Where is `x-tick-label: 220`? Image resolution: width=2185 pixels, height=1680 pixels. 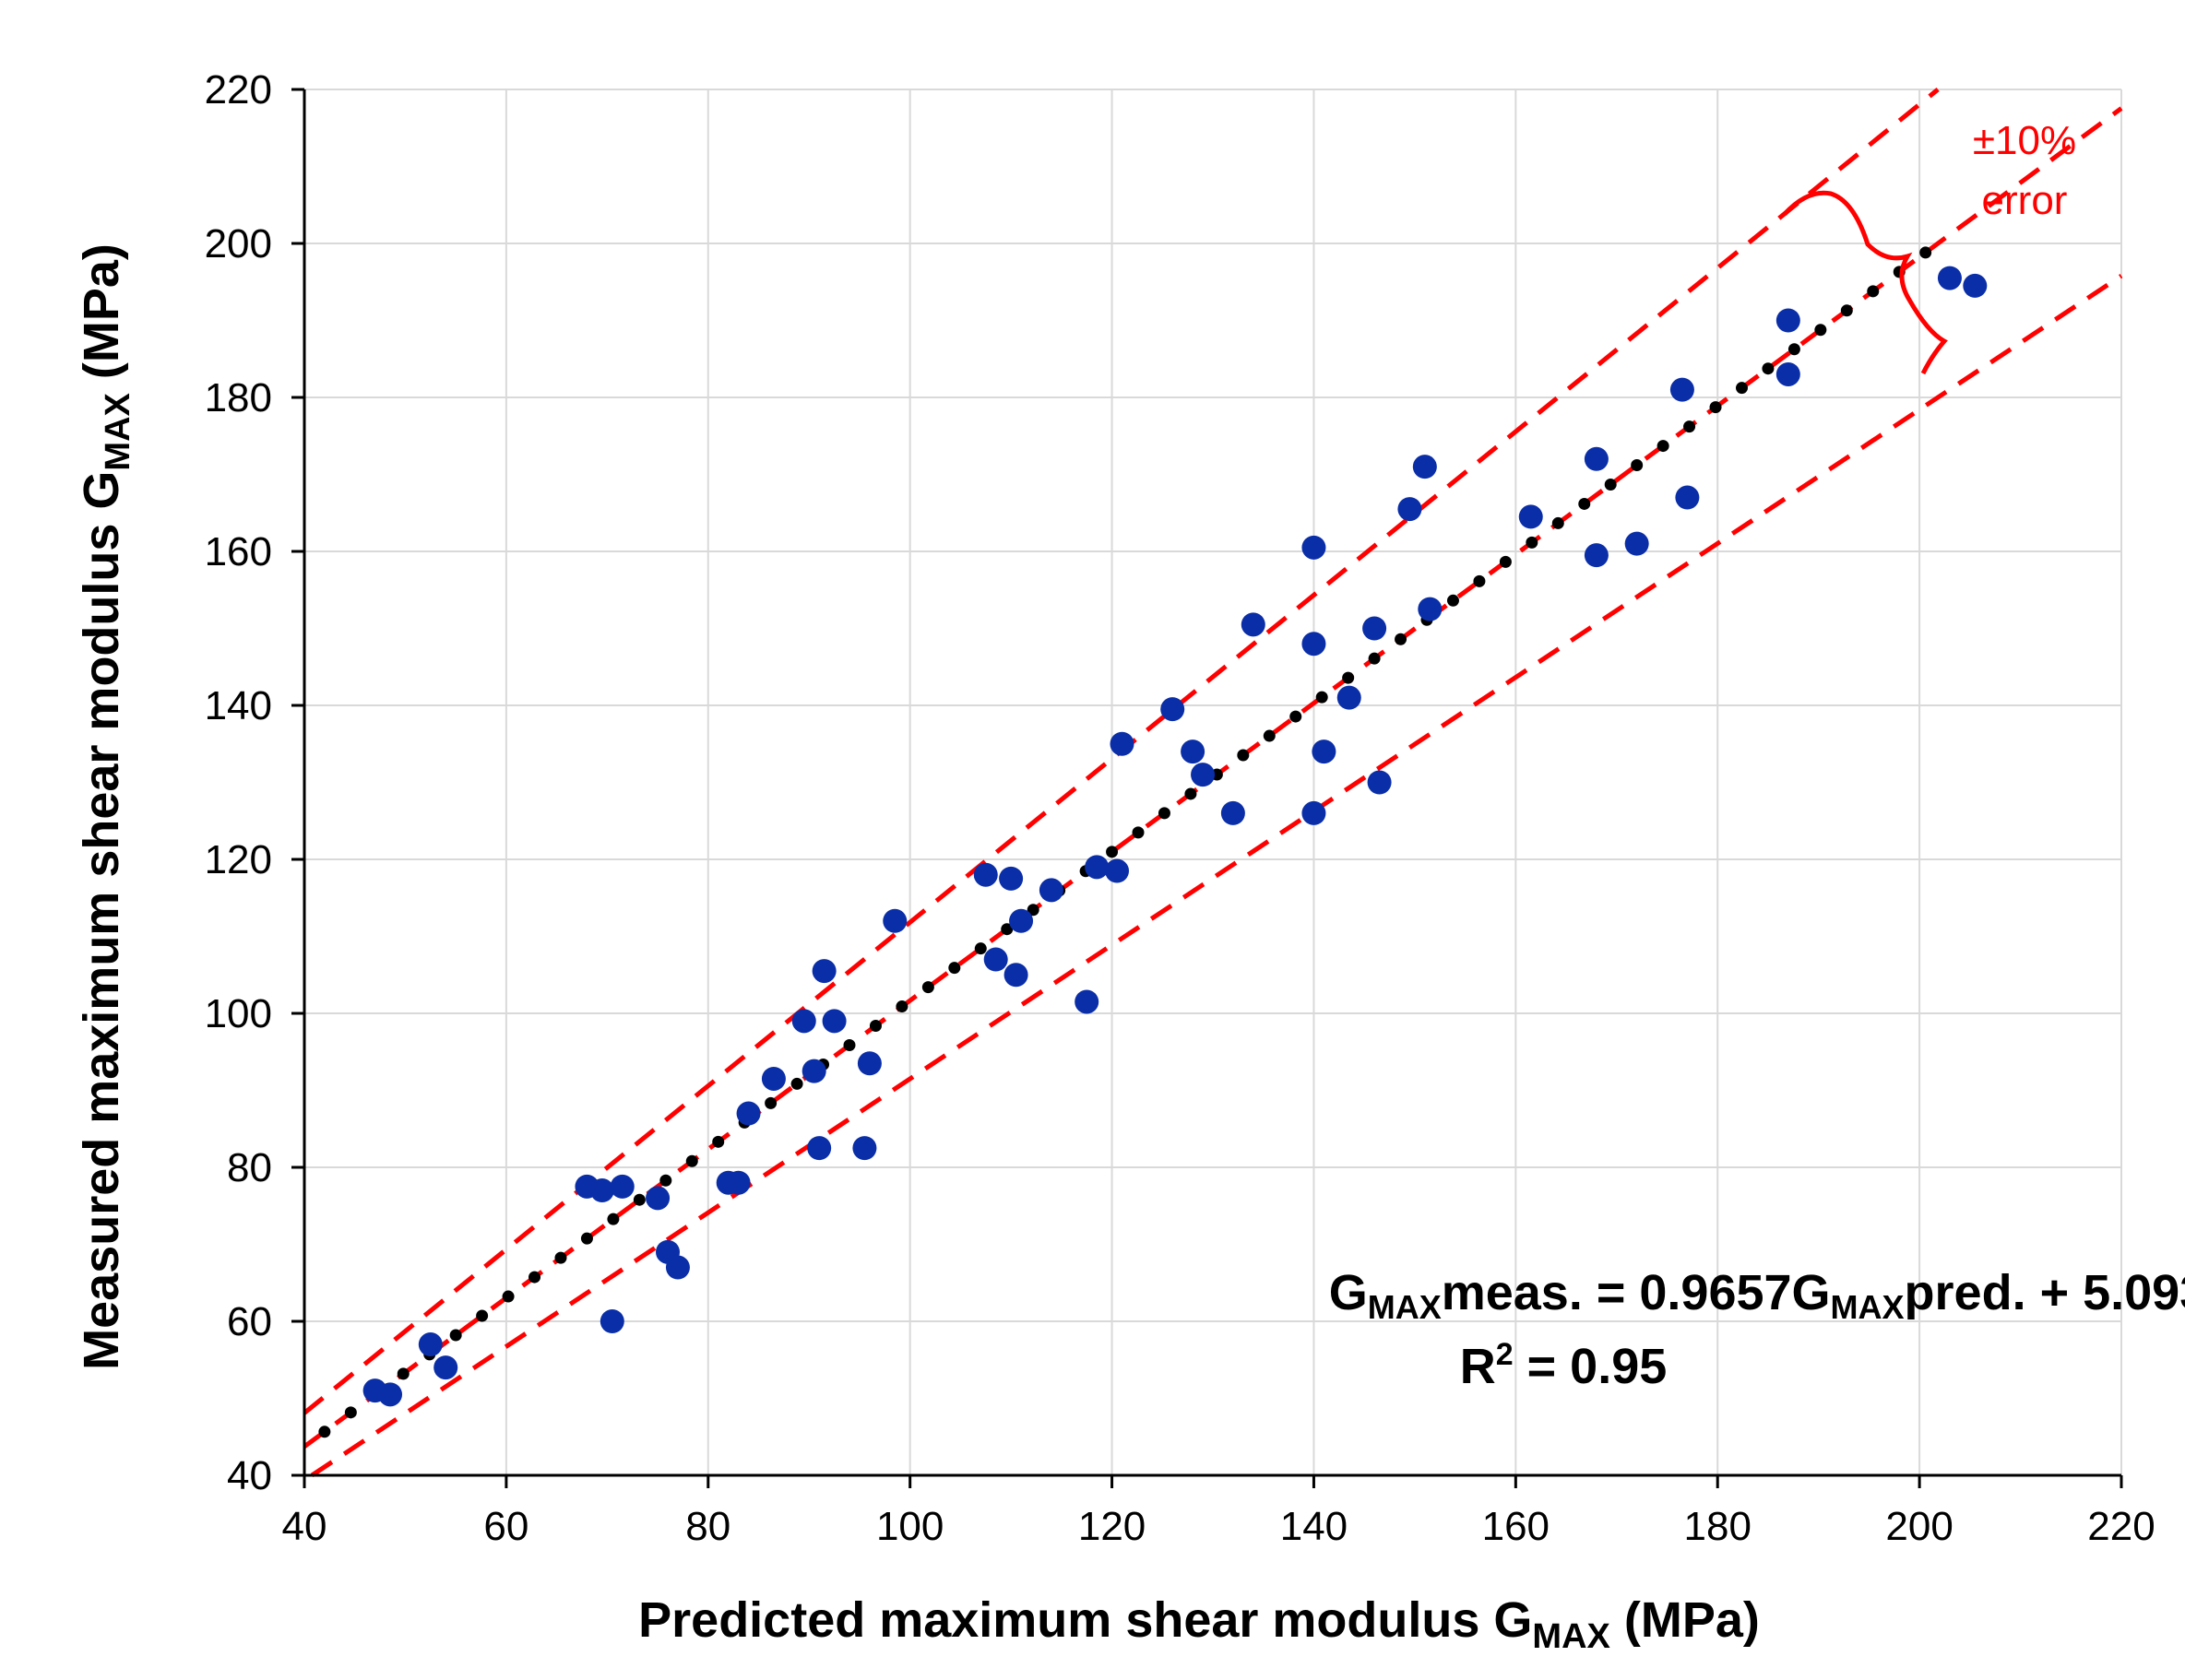
x-tick-label: 220 is located at coordinates (2121, 1526).